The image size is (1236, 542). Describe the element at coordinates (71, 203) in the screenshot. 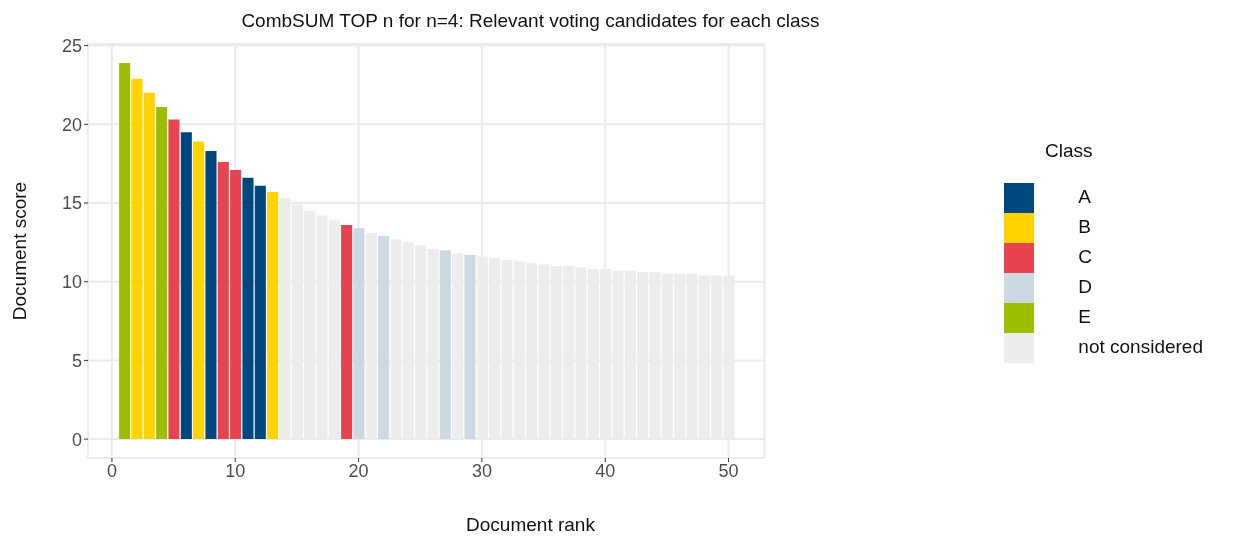

I see `y-tick-label: 15` at that location.